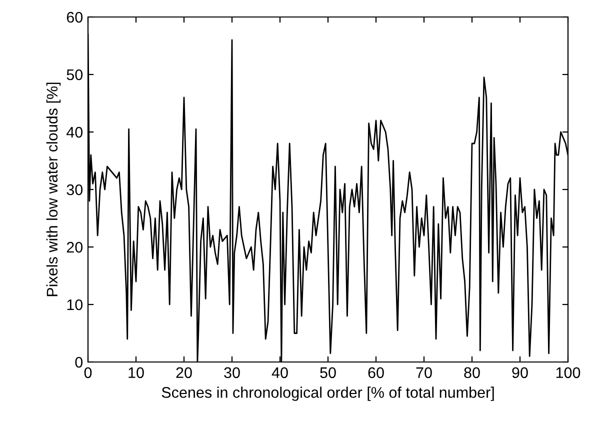 The width and height of the screenshot is (598, 423). Describe the element at coordinates (79, 362) in the screenshot. I see `y-tick-label: 0` at that location.